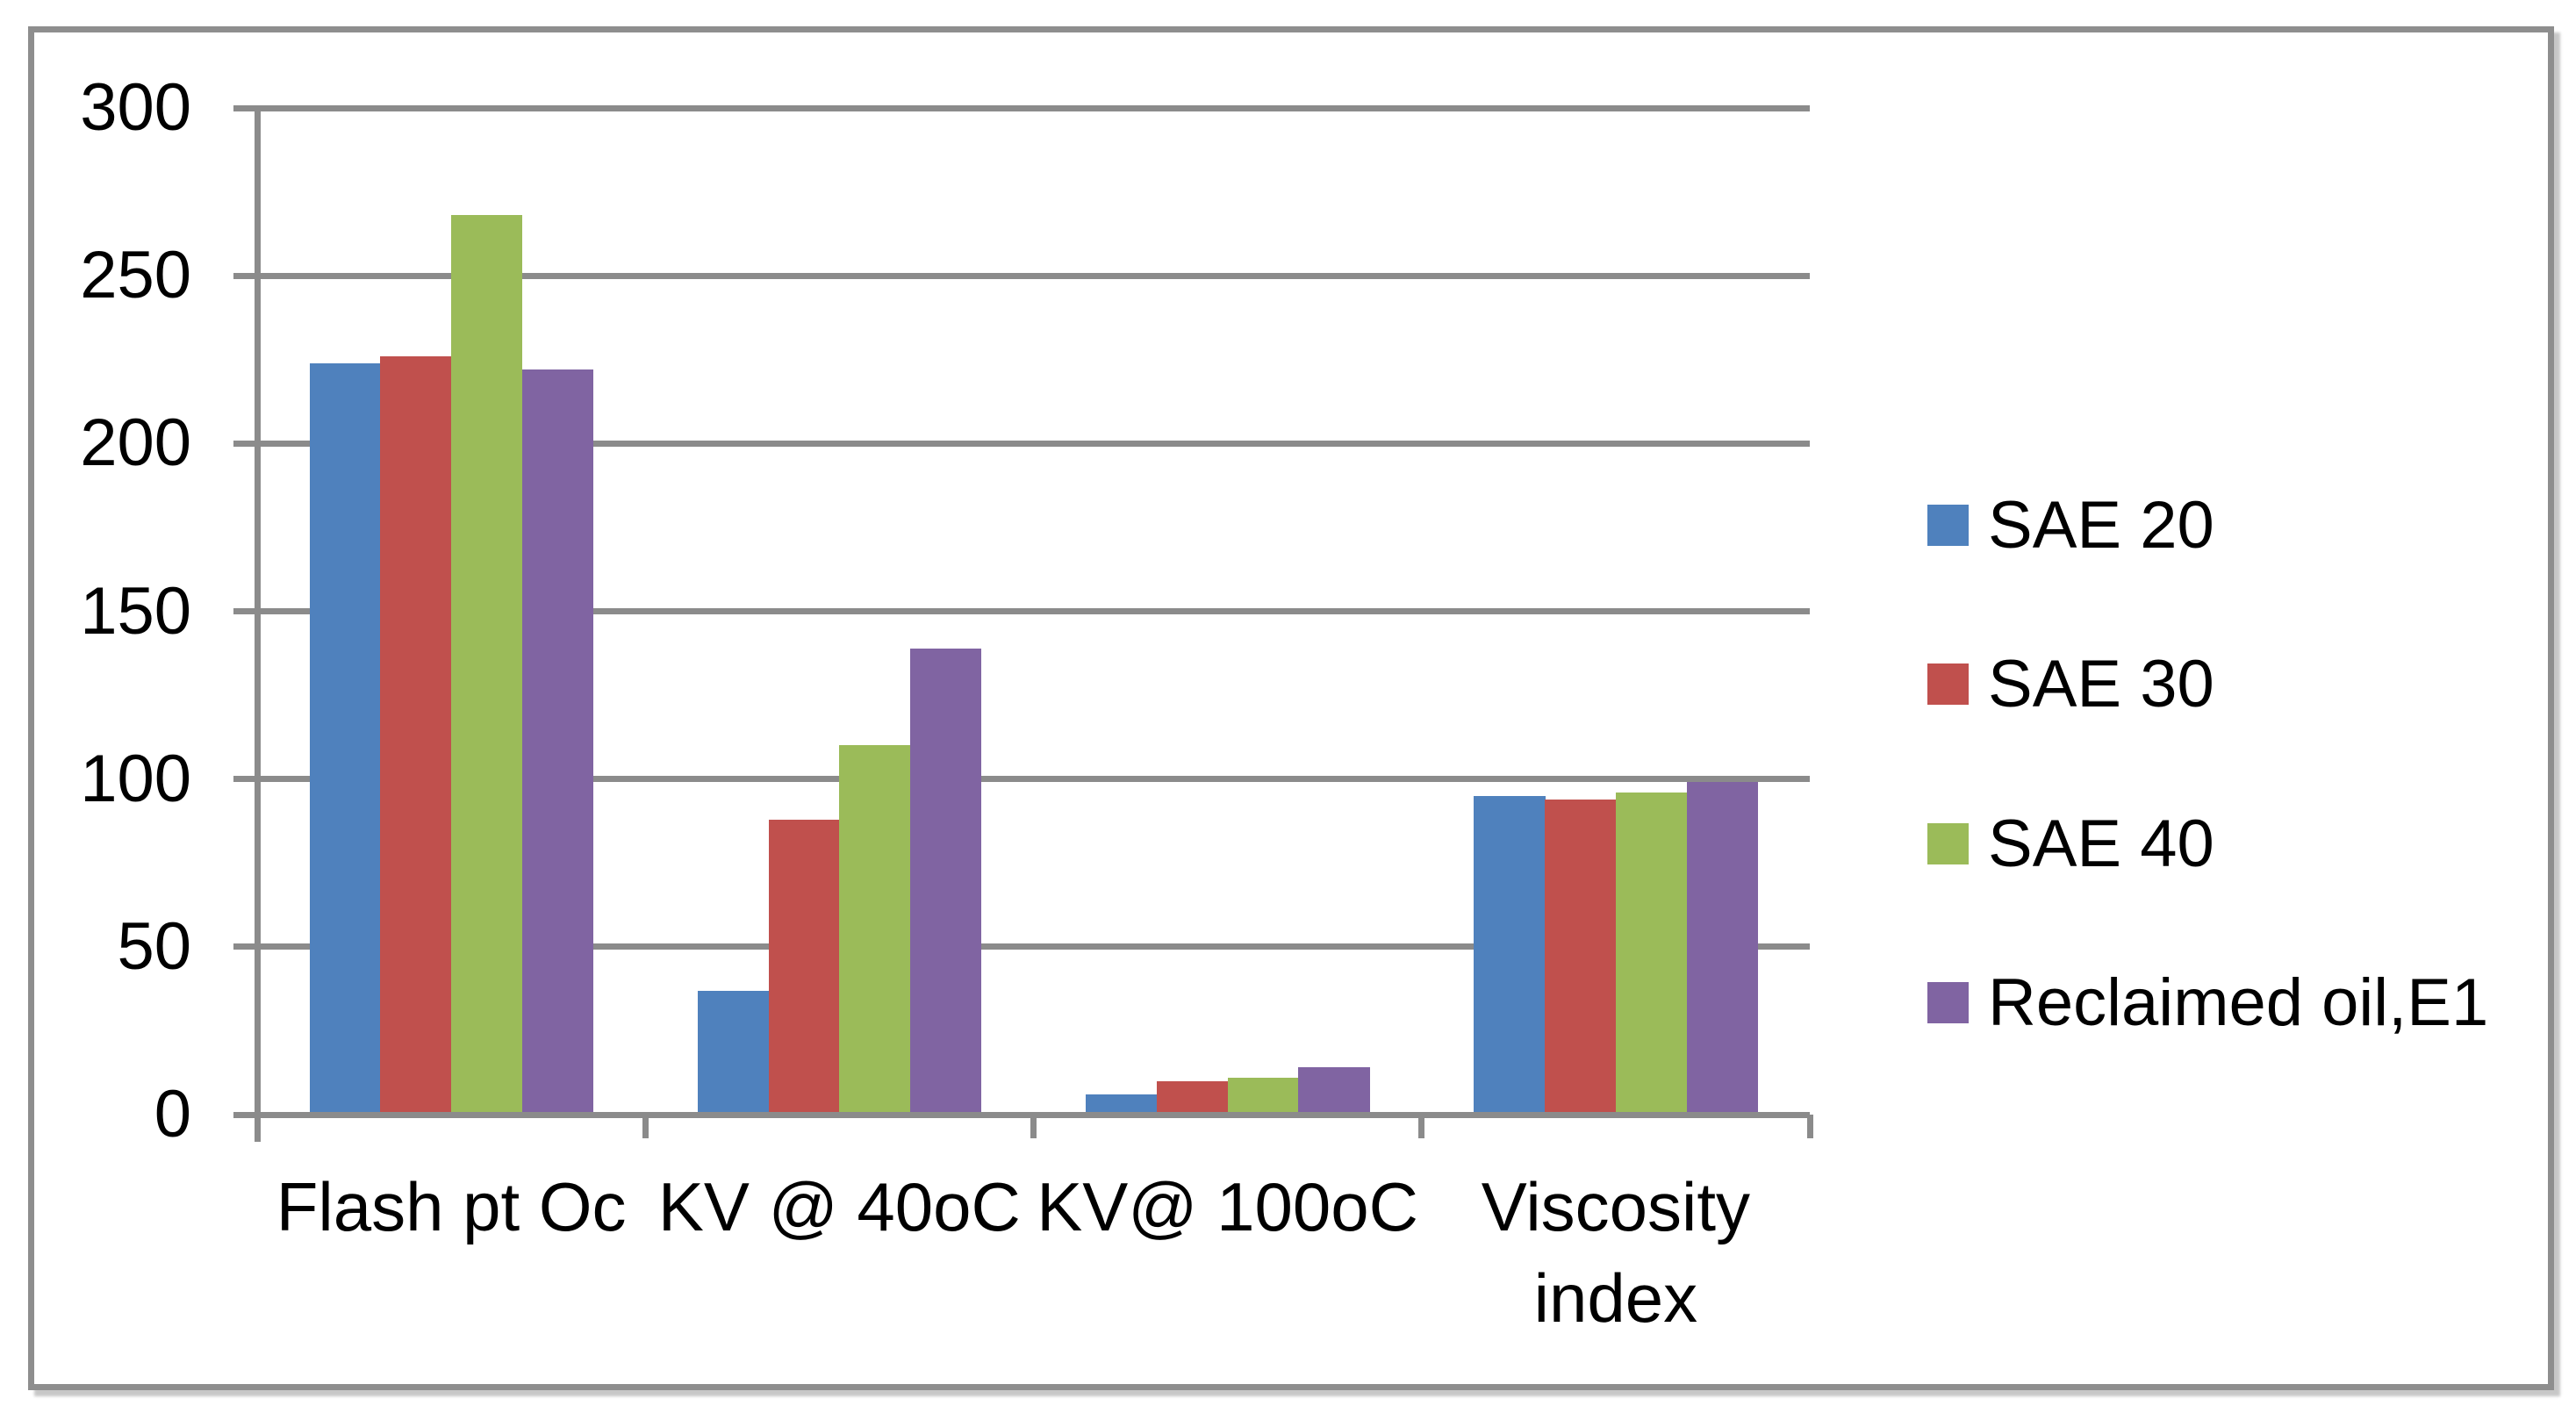 The image size is (2576, 1413). I want to click on legend-label-sae-40: SAE 40, so click(2101, 843).